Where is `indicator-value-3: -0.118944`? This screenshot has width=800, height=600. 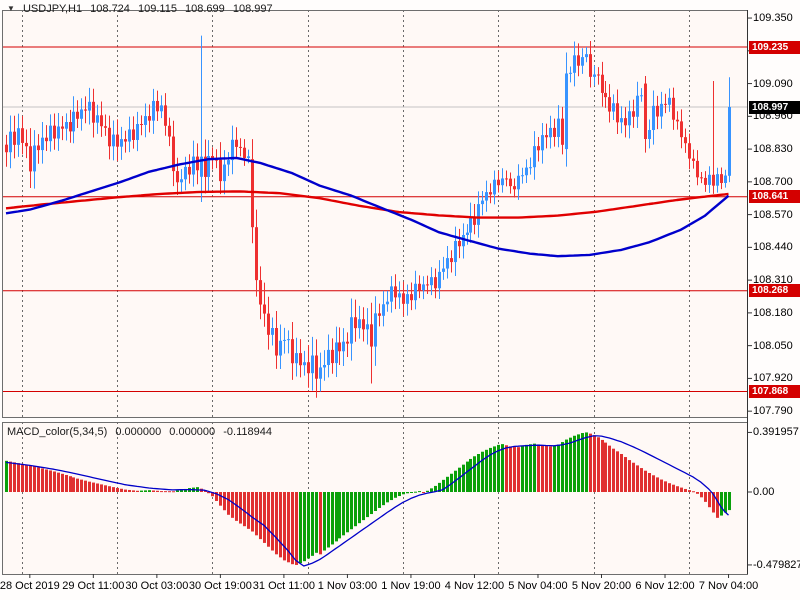
indicator-value-3: -0.118944 is located at coordinates (247, 432).